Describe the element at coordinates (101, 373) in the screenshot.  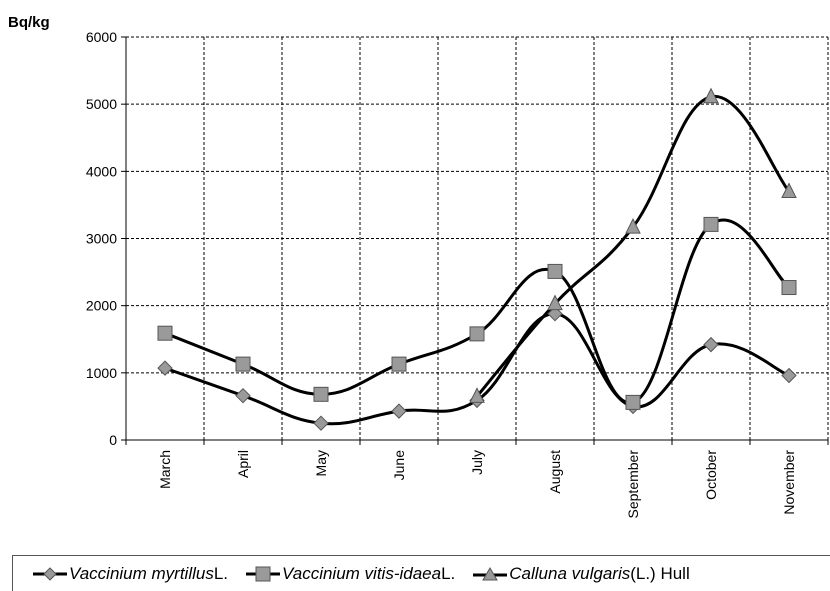
I see `y-tick-label: 1000` at that location.